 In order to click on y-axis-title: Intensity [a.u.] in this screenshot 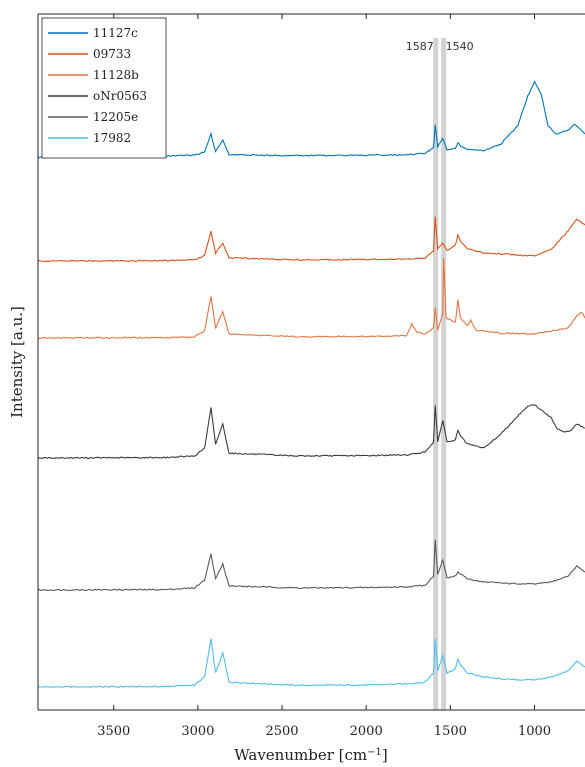, I will do `click(17, 362)`.